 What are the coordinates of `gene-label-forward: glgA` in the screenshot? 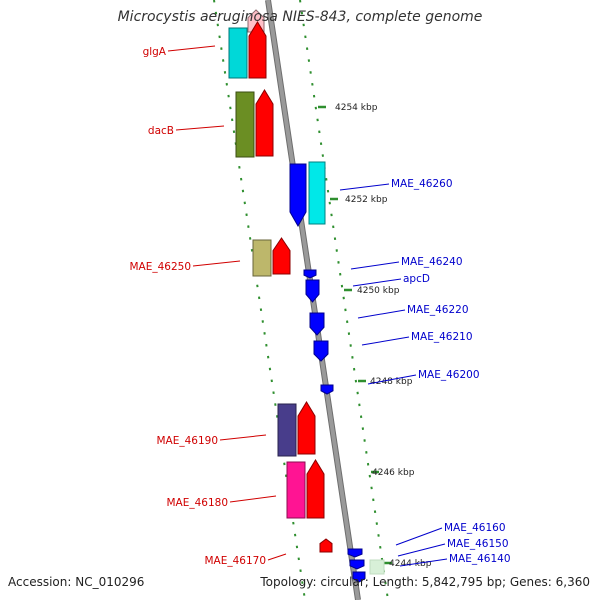 It's located at (155, 52).